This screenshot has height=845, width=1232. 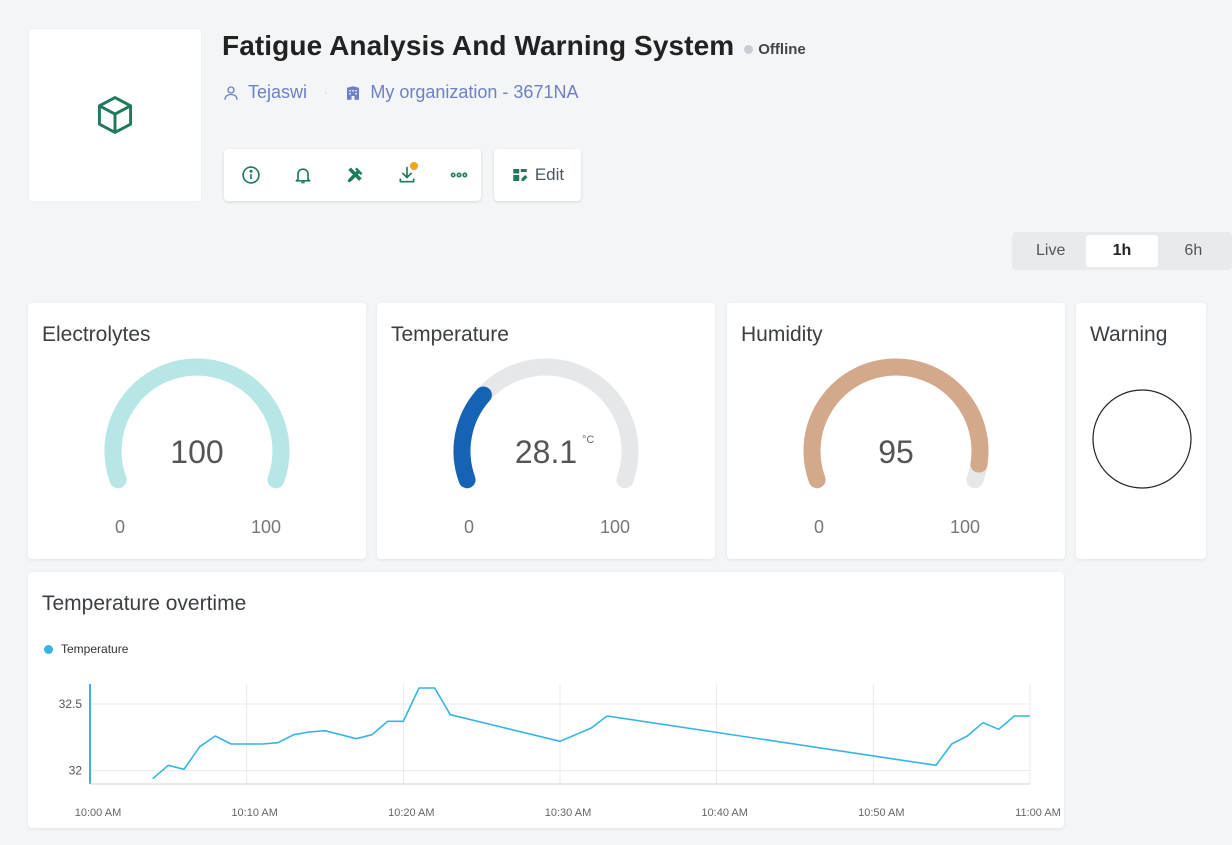 I want to click on info-button, so click(x=251, y=175).